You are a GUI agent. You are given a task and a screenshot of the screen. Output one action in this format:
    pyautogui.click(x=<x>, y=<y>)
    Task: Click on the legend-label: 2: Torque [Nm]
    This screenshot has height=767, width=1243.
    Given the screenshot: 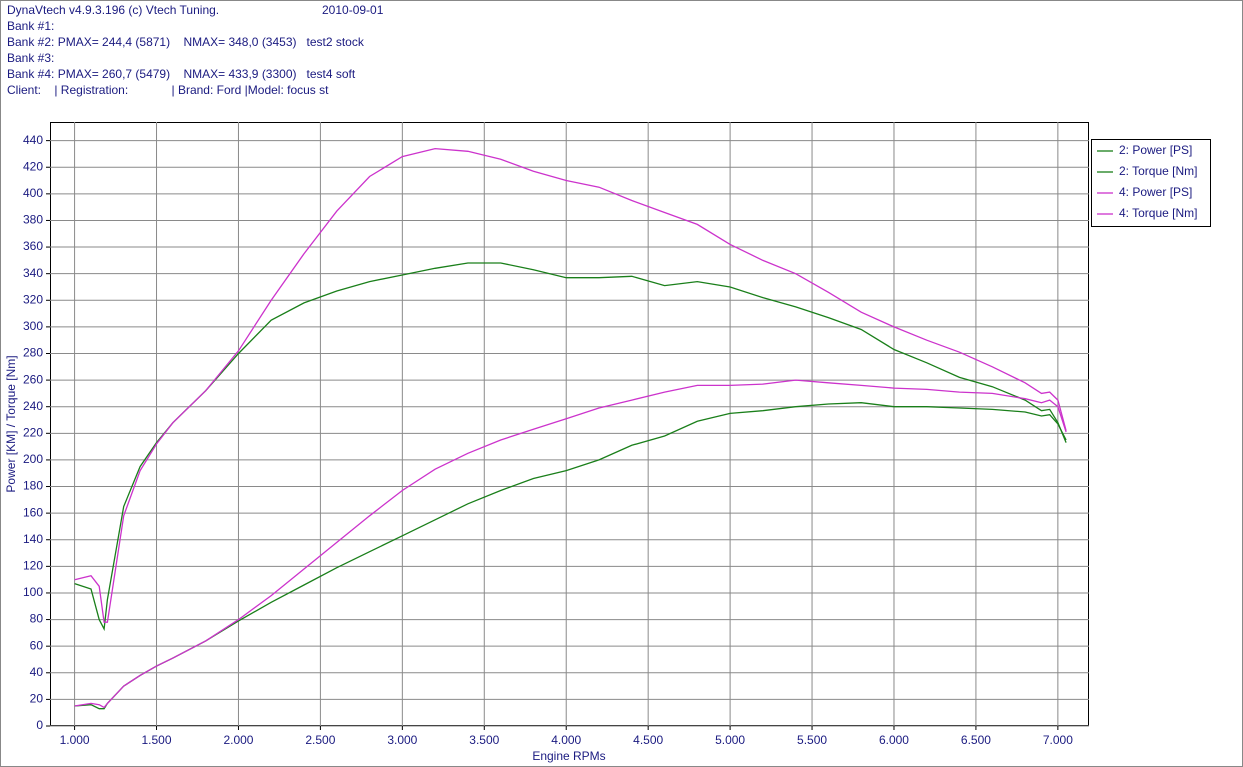 What is the action you would take?
    pyautogui.click(x=1158, y=171)
    